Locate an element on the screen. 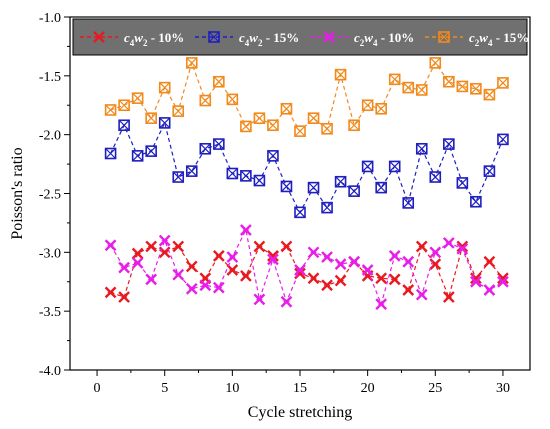 This screenshot has height=429, width=550. x-tick-label: 30 is located at coordinates (503, 388).